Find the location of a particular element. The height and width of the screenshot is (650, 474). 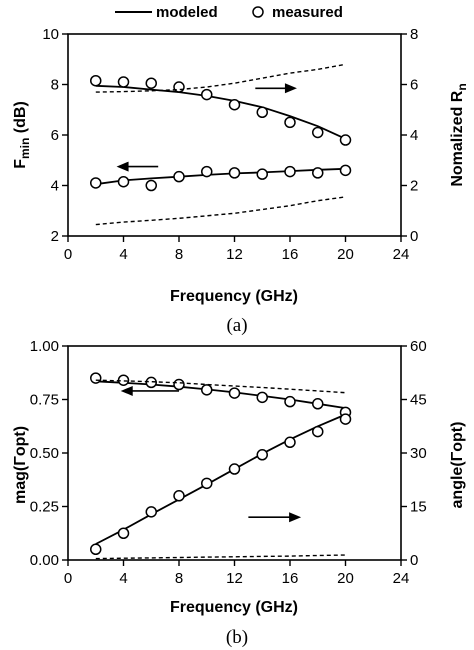

chart-a-series-modeled-left-line is located at coordinates (220, 176).